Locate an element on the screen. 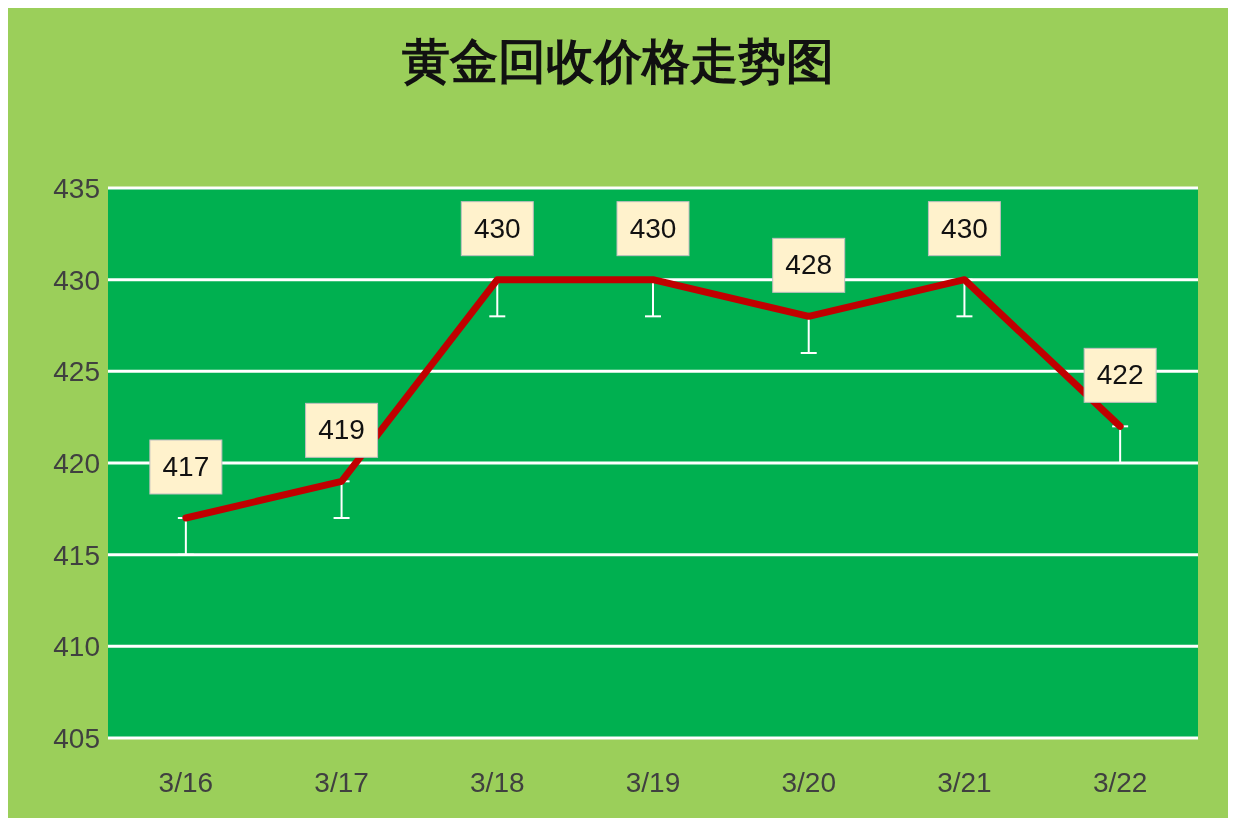 The image size is (1236, 826). x-tick-label: 3/21 is located at coordinates (964, 782).